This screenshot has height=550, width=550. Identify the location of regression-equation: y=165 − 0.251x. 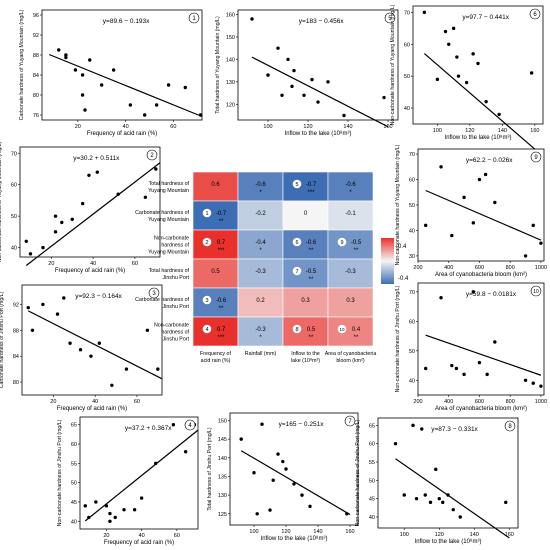
(302, 424).